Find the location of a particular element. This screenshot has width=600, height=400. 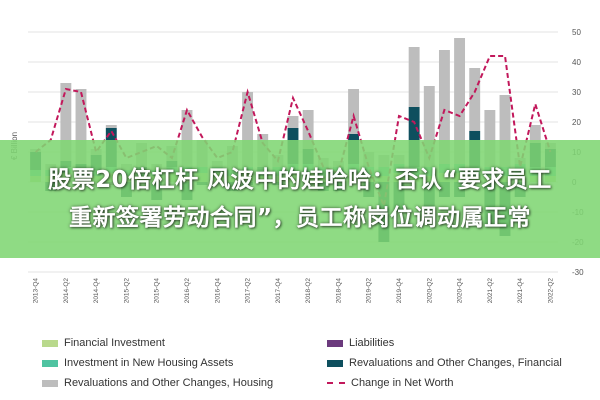

bar-revaluations-and-other-changes-housing-2018-Q1 is located at coordinates (293, 122).